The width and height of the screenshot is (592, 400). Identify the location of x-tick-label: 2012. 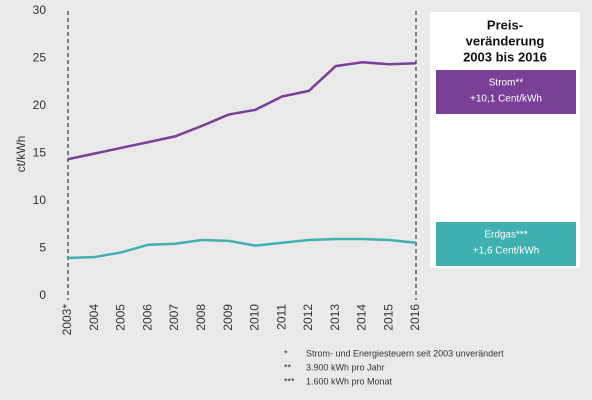
(308, 317).